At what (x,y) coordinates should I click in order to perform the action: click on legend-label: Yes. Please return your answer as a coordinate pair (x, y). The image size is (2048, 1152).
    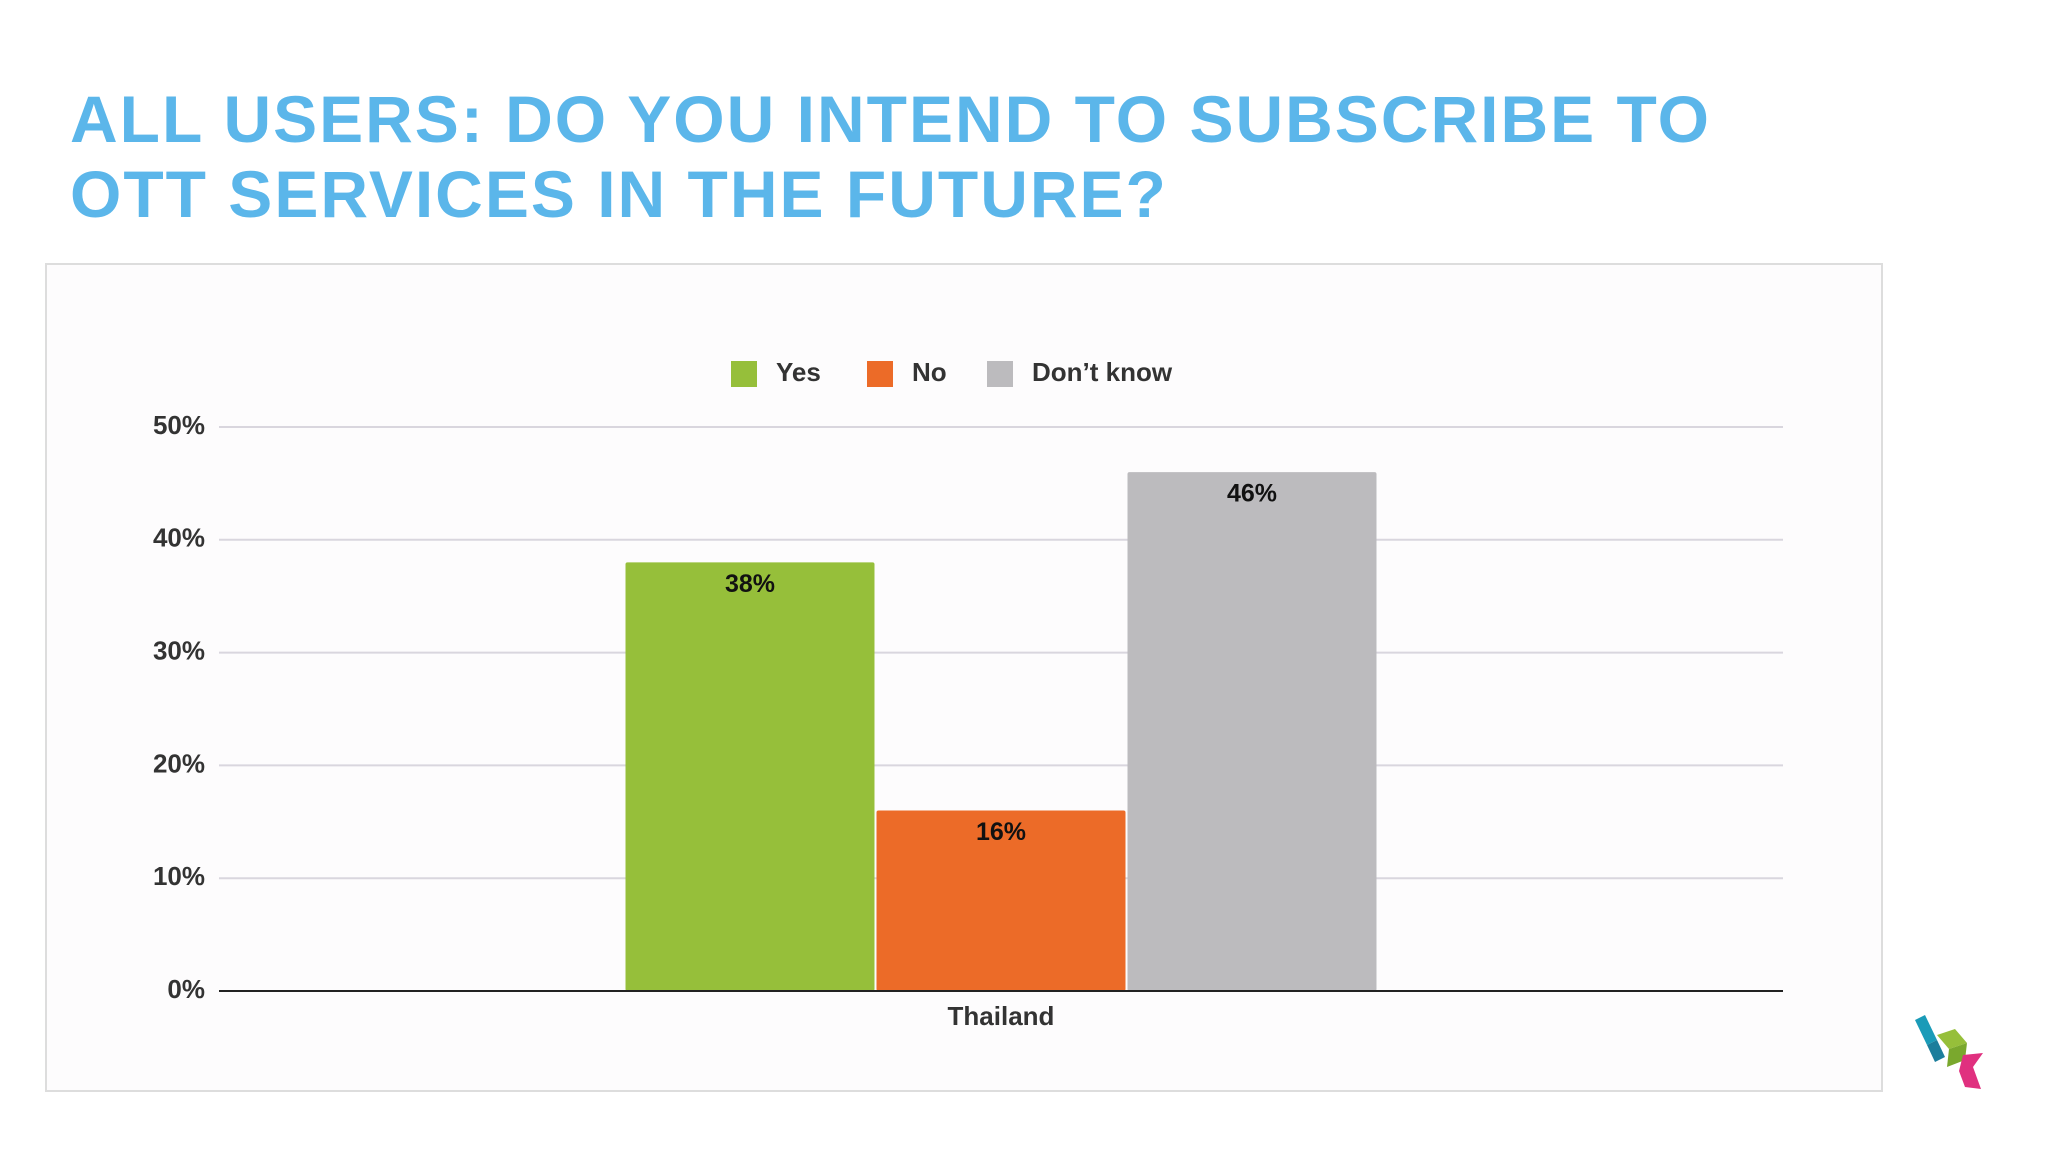
    Looking at the image, I should click on (798, 372).